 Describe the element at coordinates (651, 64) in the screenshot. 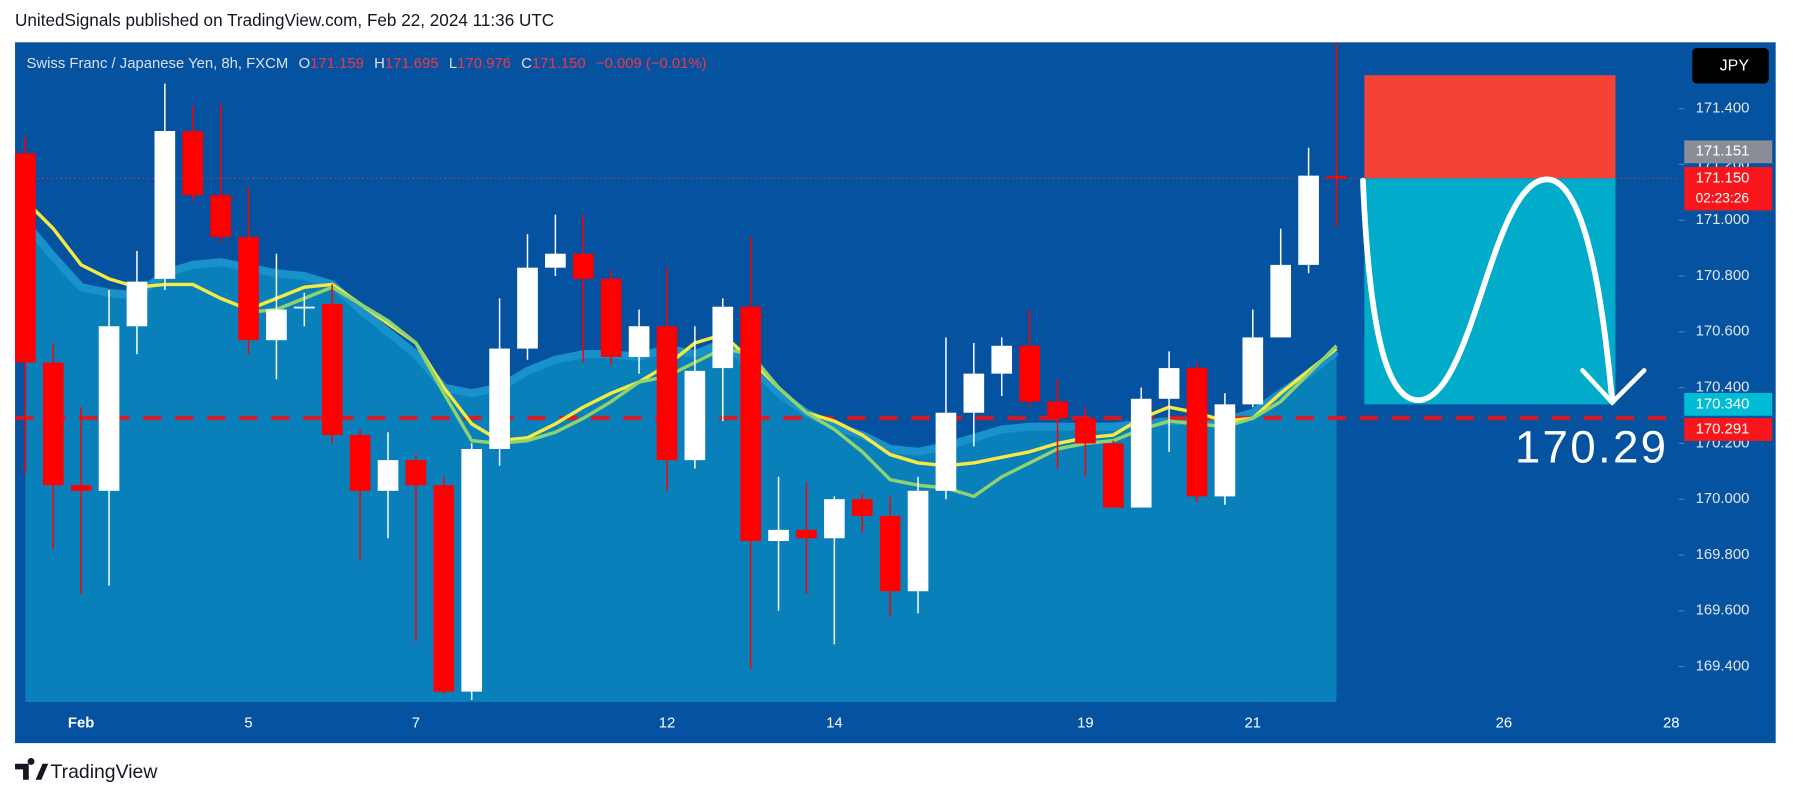

I see `legend-item: −0.009 (−0.01%)` at that location.